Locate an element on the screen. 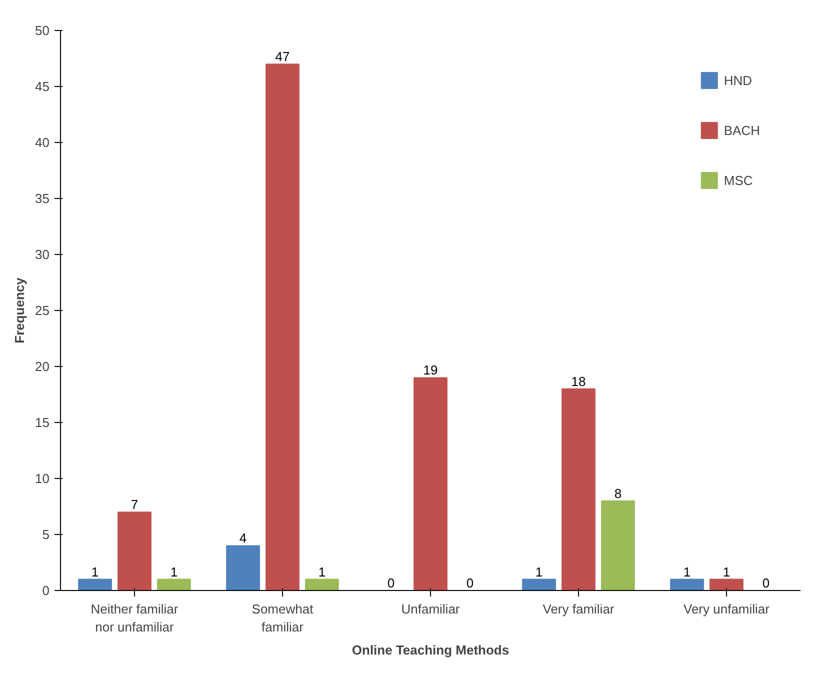 The height and width of the screenshot is (675, 834). data-label: 19 is located at coordinates (430, 370).